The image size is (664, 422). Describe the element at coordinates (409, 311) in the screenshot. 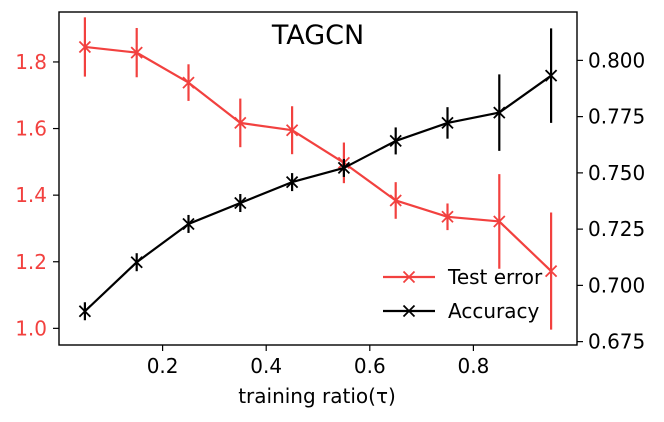

I see `legend-marker-accuracy` at that location.